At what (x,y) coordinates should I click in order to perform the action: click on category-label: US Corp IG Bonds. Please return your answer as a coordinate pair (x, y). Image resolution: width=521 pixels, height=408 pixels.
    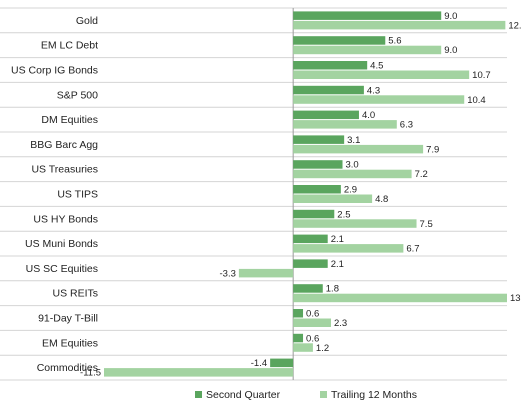
    Looking at the image, I should click on (54, 71).